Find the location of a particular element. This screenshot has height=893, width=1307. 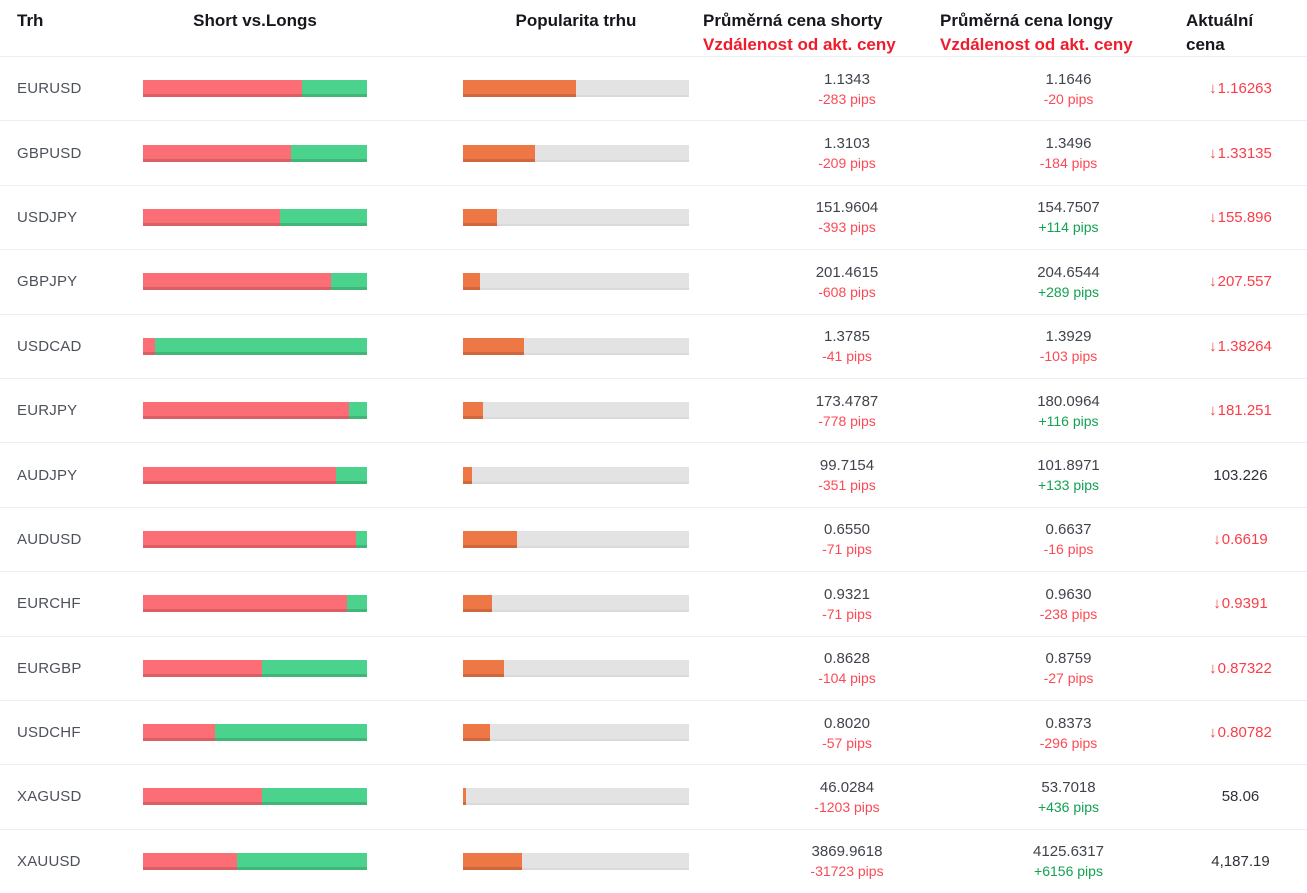

avg-short-cell: 0.8628 -104 pips is located at coordinates (812, 668).